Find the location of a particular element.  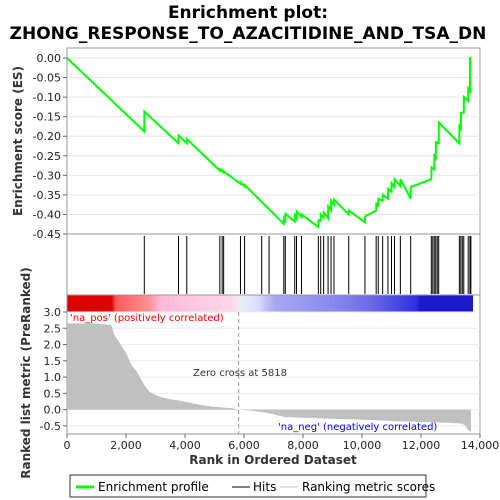

chart-title-line2: ZHONG_RESPONSE_TO_AZACITIDINE_AND_TSA_DN is located at coordinates (248, 34).